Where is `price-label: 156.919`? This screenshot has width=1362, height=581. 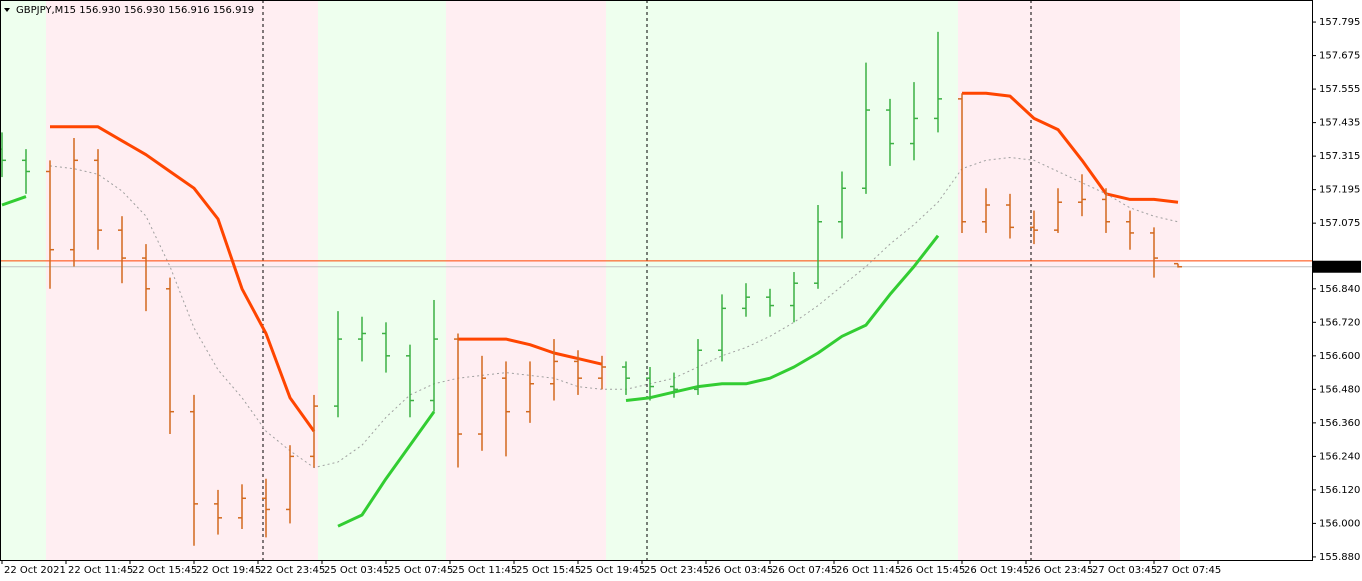
price-label: 156.919 is located at coordinates (1337, 267).